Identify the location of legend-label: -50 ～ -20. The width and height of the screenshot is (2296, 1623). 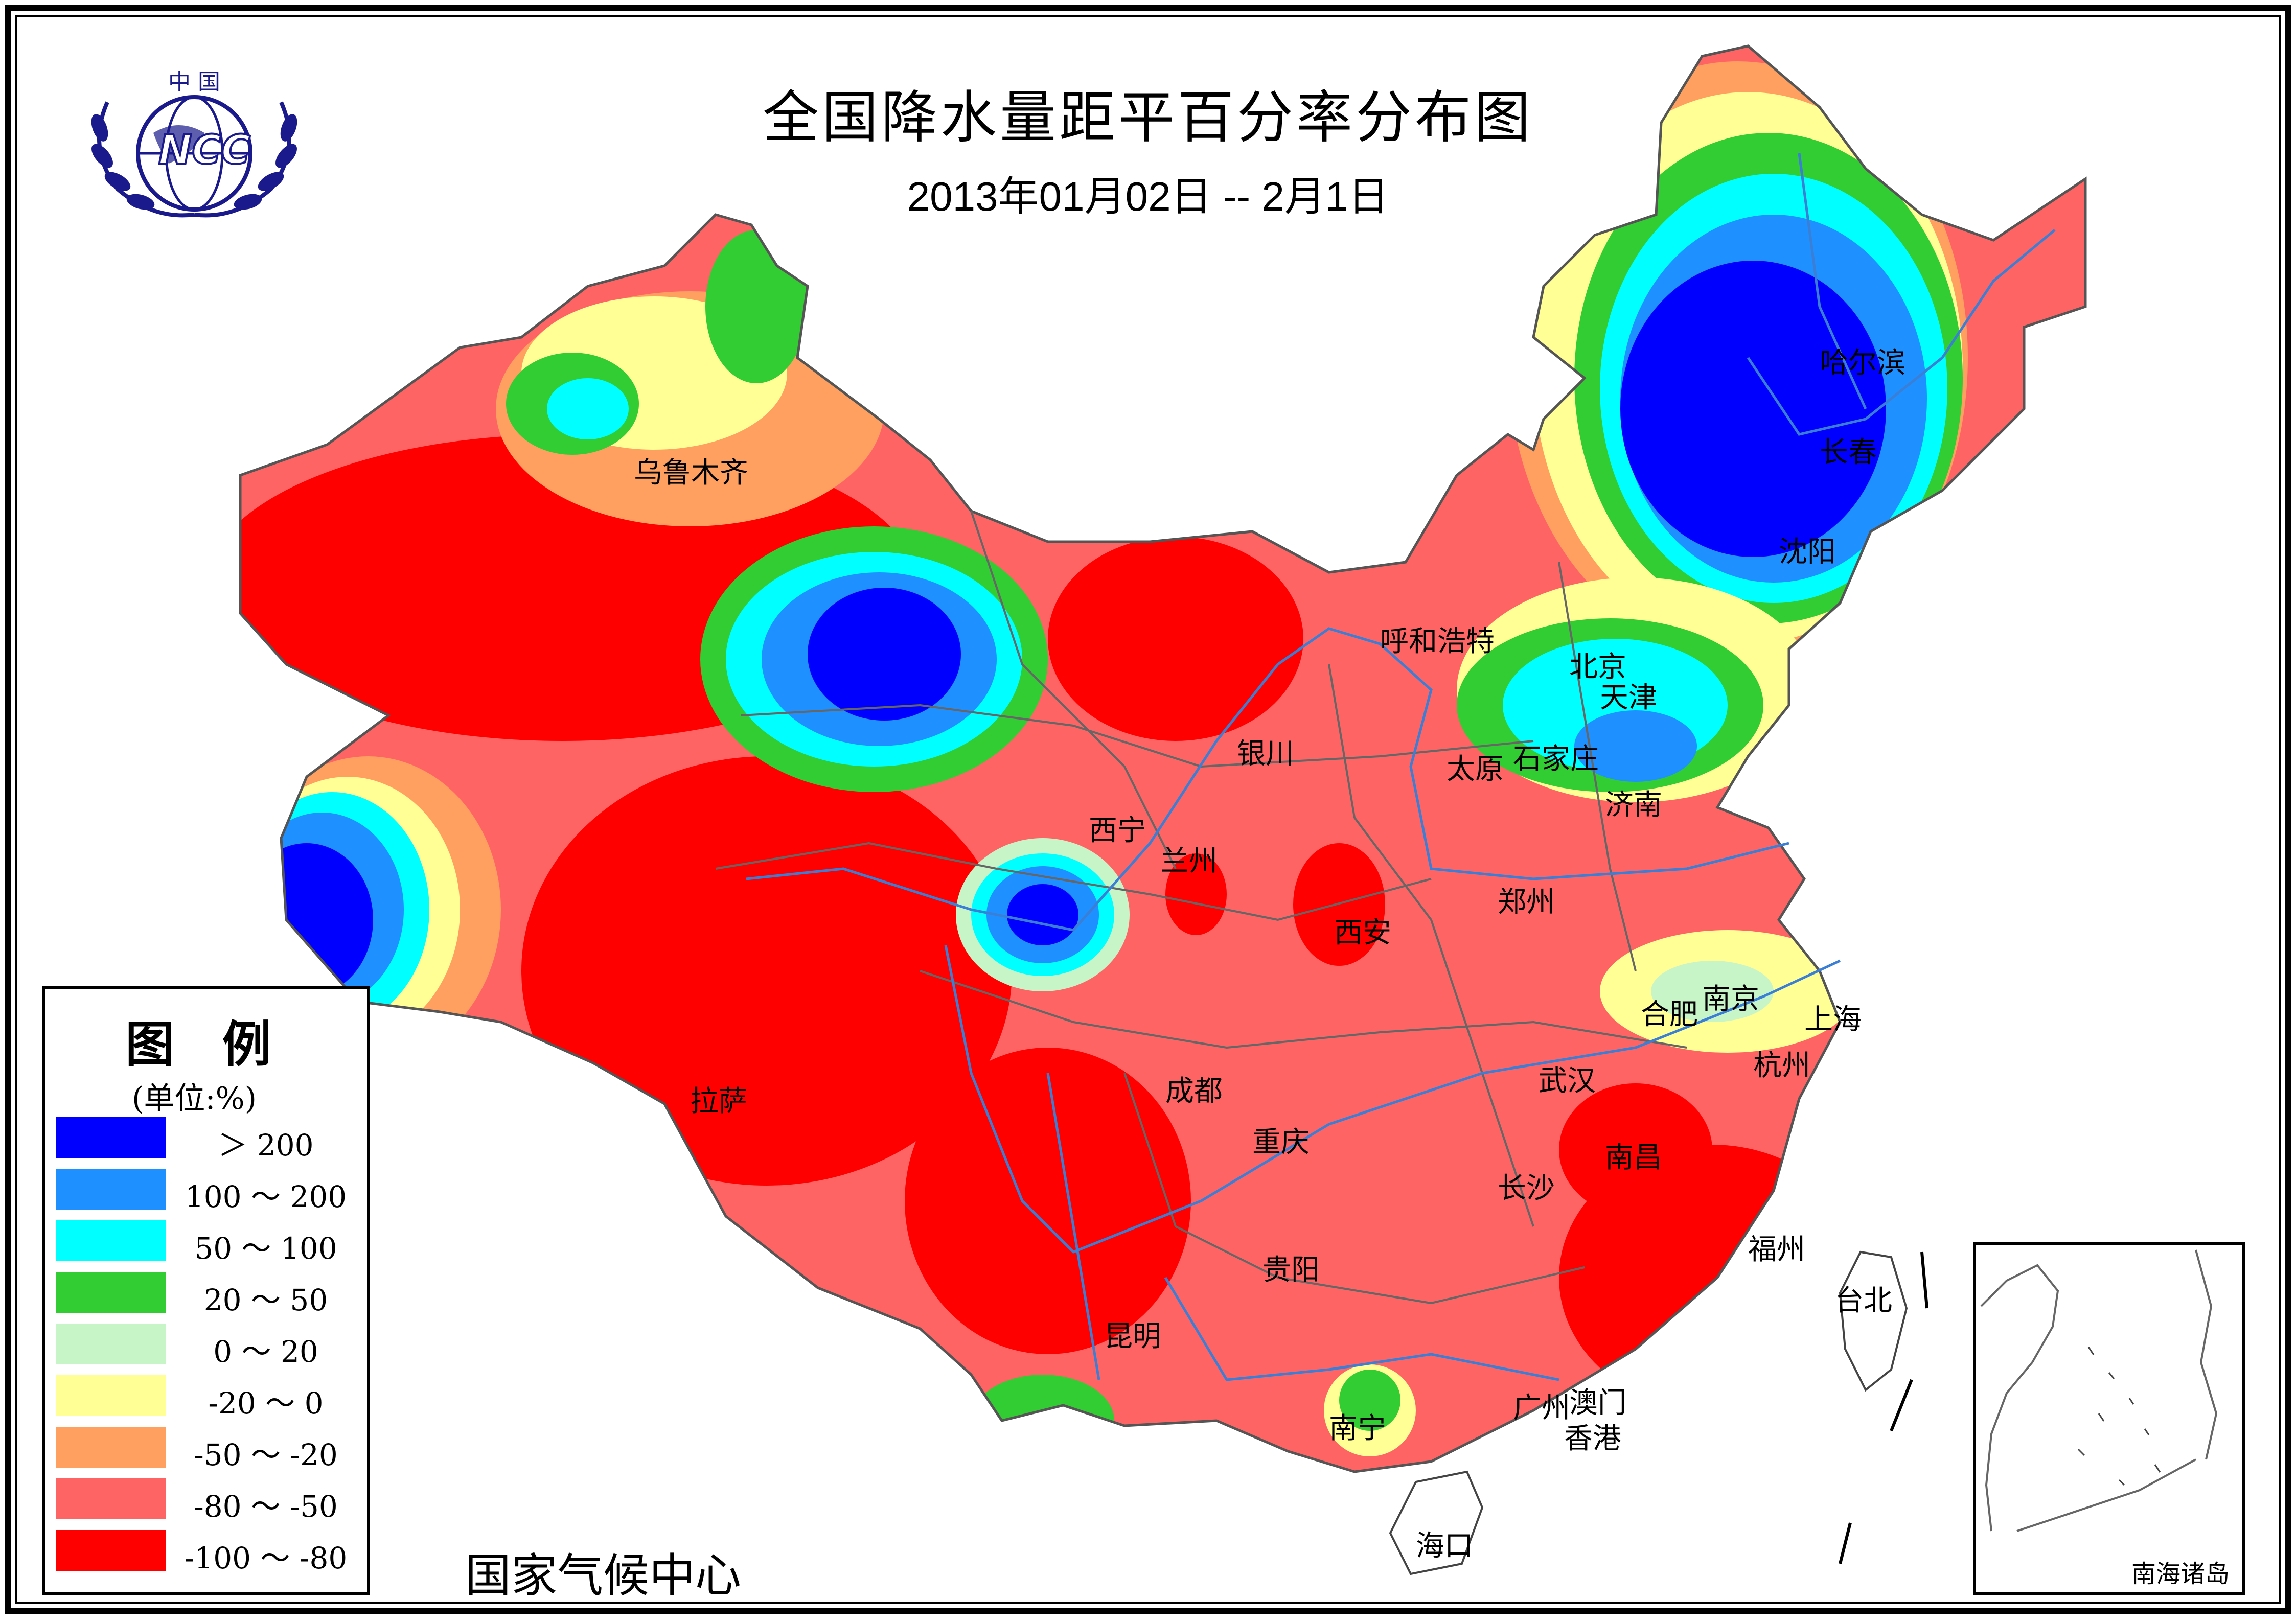
(266, 1455).